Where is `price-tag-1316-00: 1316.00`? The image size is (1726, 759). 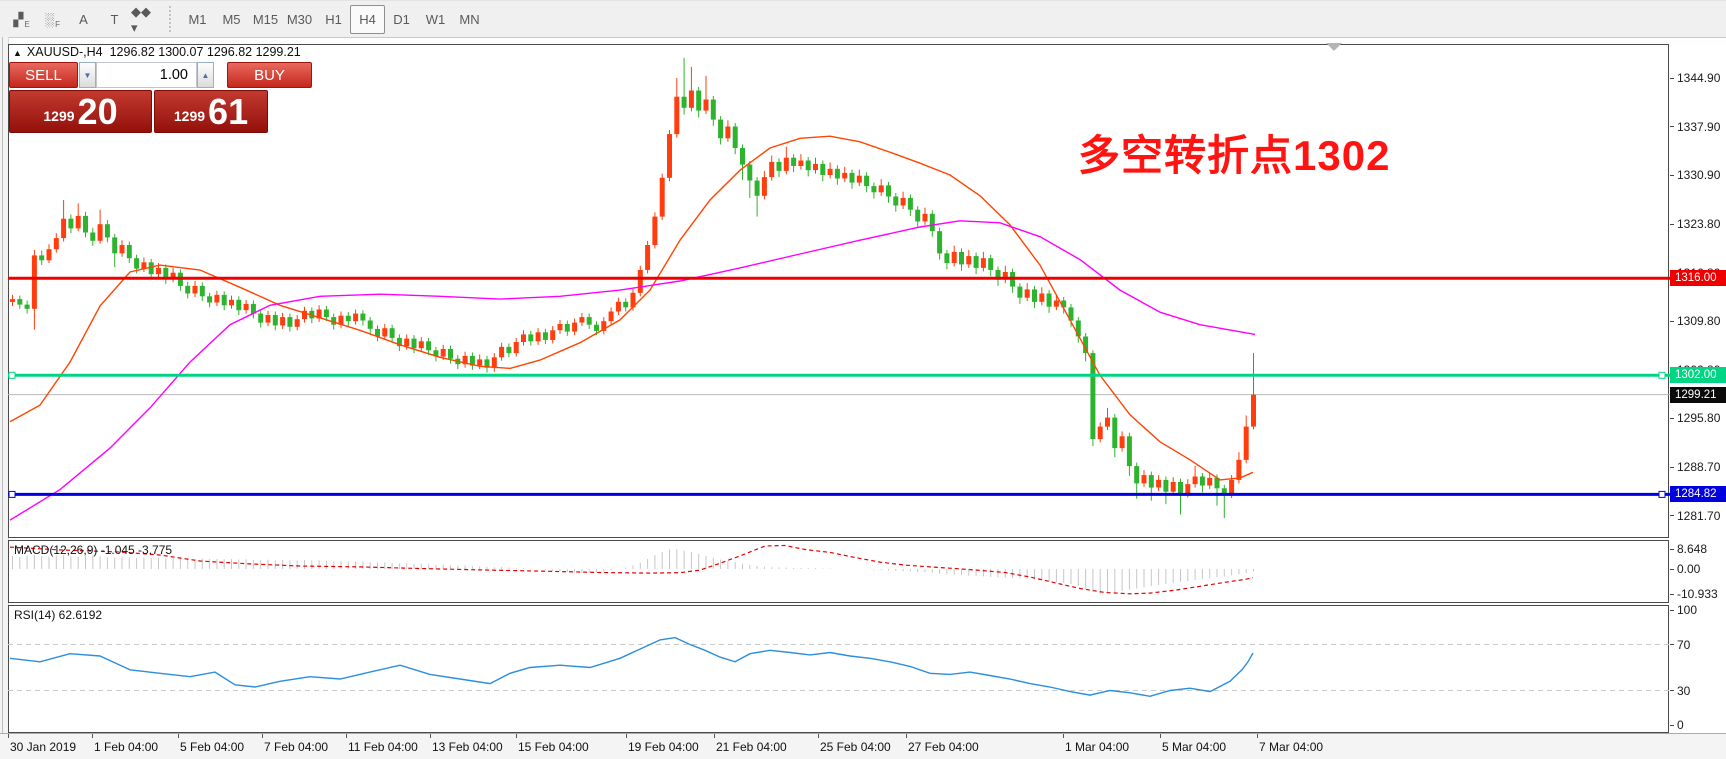
price-tag-1316-00: 1316.00 is located at coordinates (1698, 278).